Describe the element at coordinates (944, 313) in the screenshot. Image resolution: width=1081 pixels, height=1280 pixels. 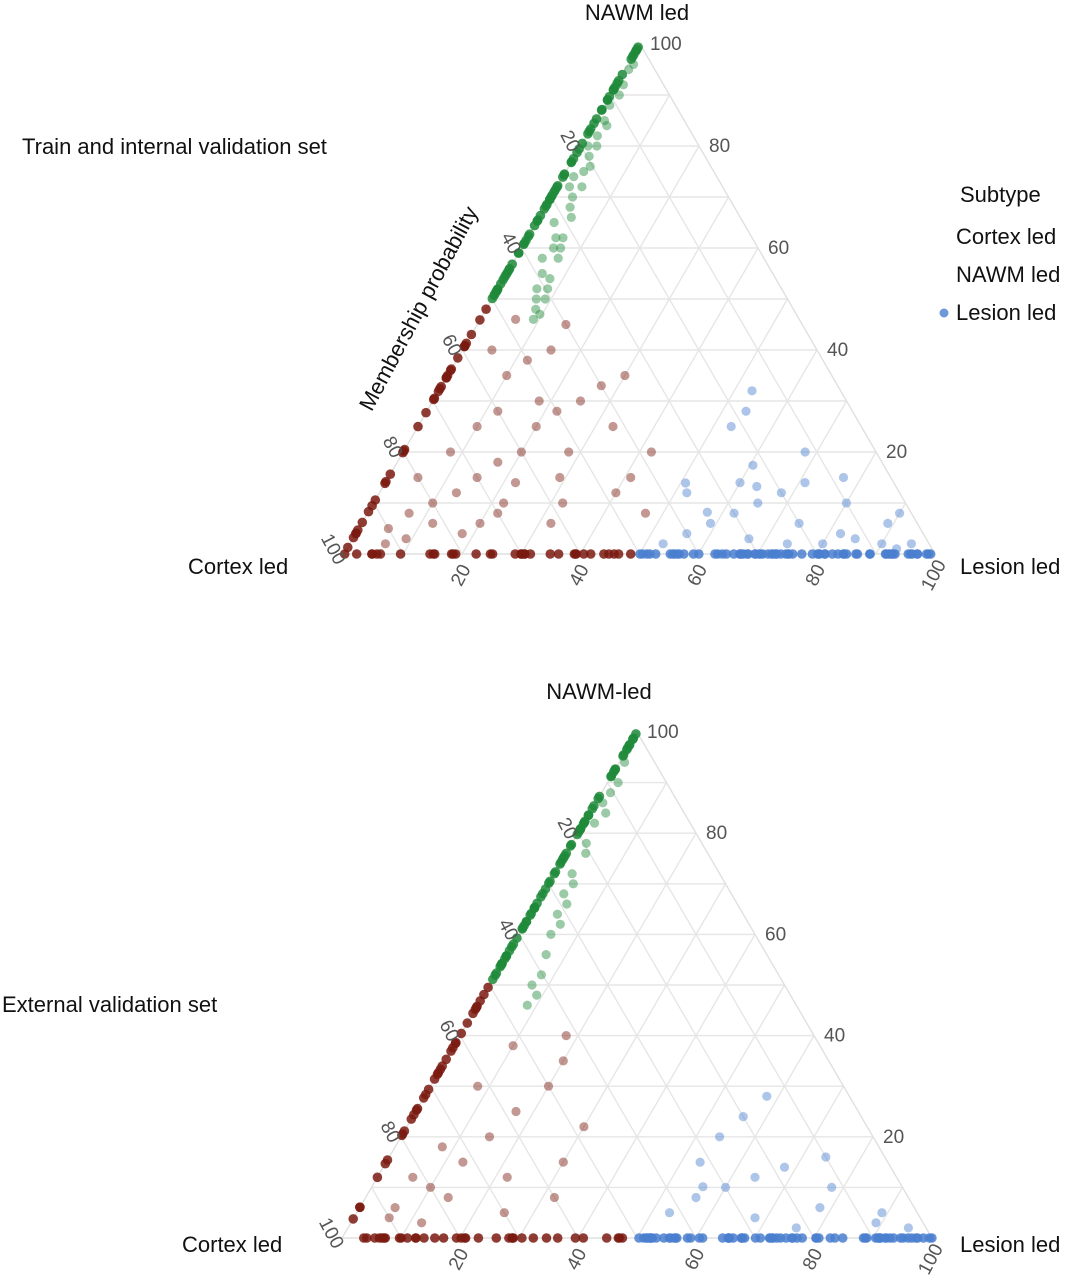
I see `legend-marker-lesion` at that location.